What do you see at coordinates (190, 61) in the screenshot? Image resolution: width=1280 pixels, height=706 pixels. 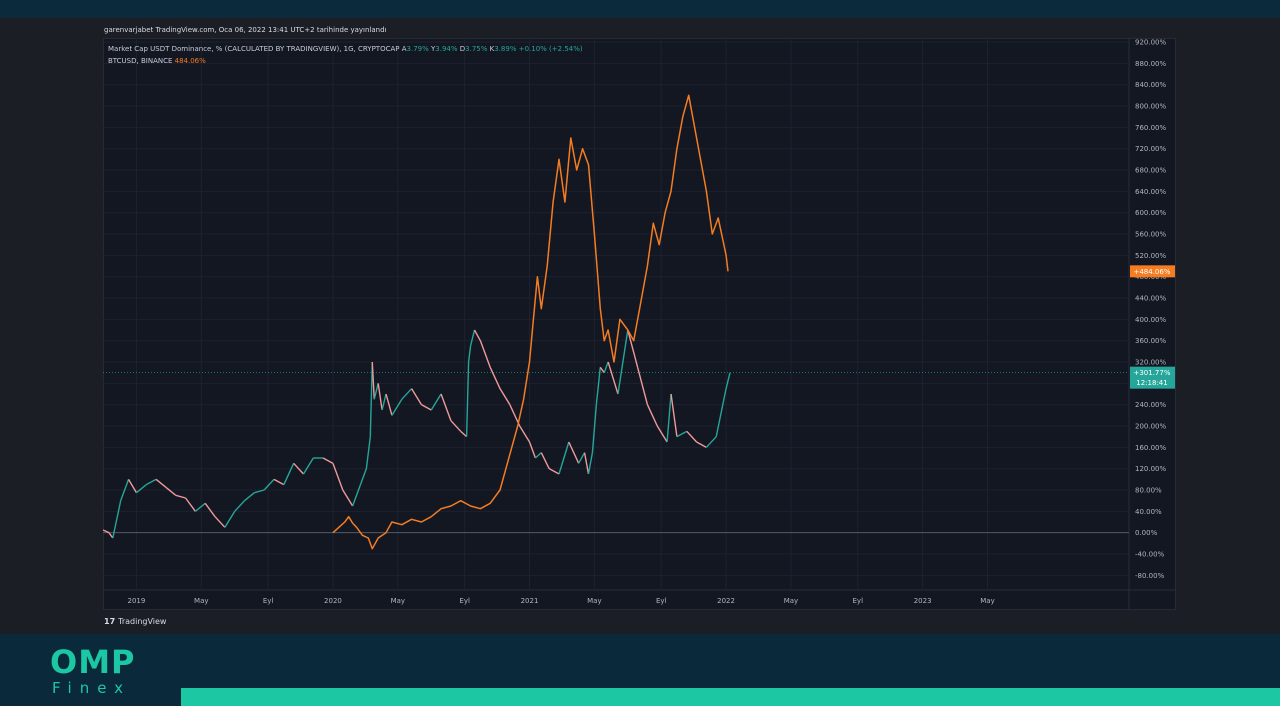 I see `btc-legend-value: 484.06%` at bounding box center [190, 61].